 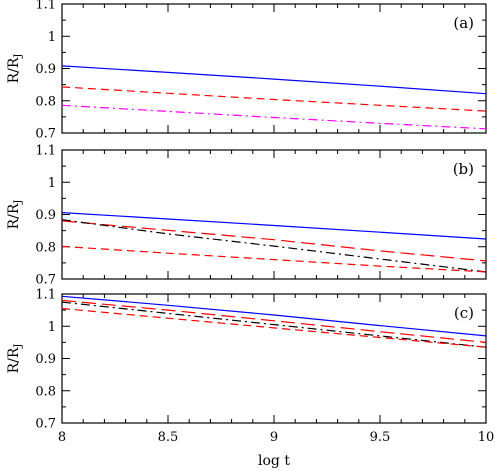 What do you see at coordinates (463, 169) in the screenshot?
I see `panel-label: (b)` at bounding box center [463, 169].